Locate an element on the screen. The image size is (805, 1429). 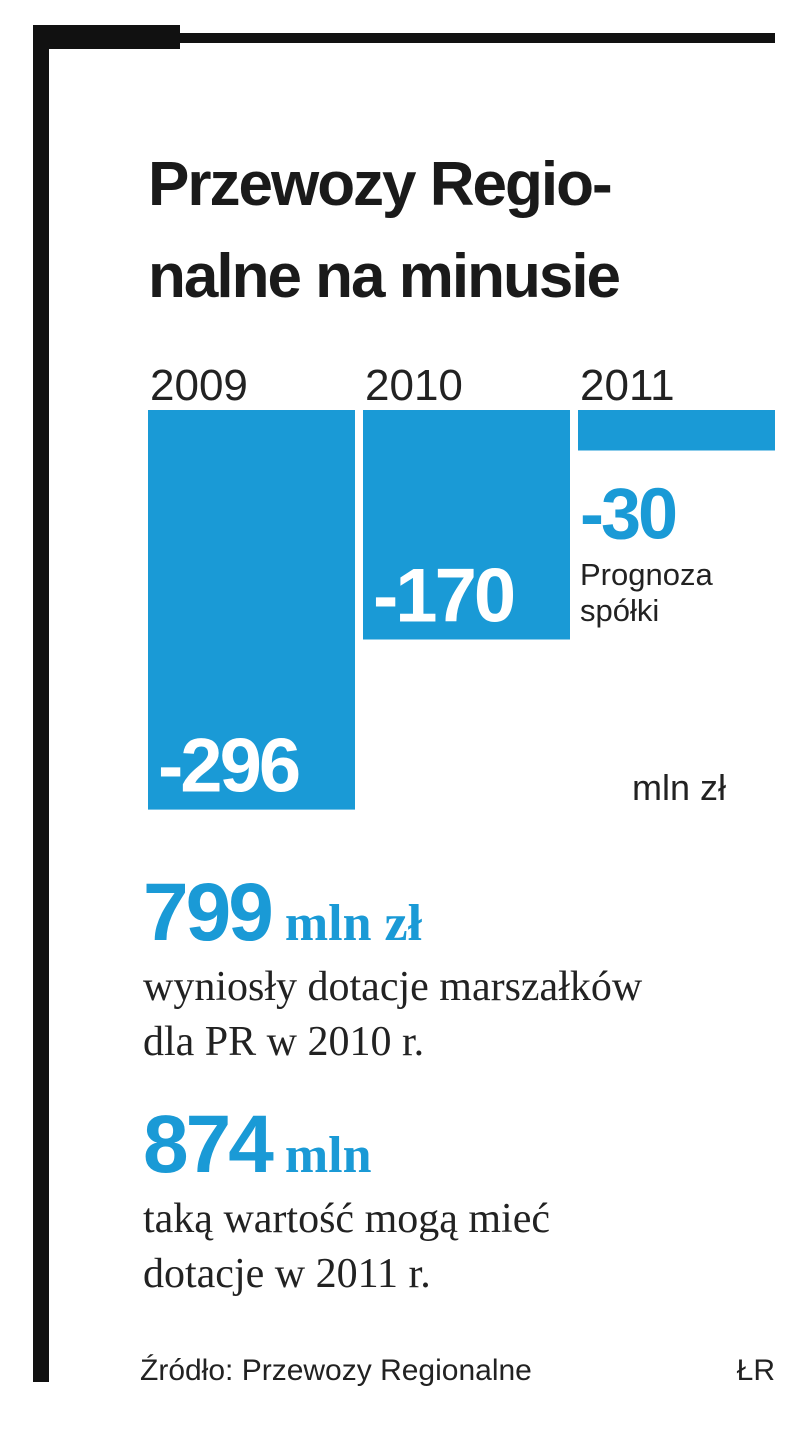
value-label: -30 is located at coordinates (628, 515).